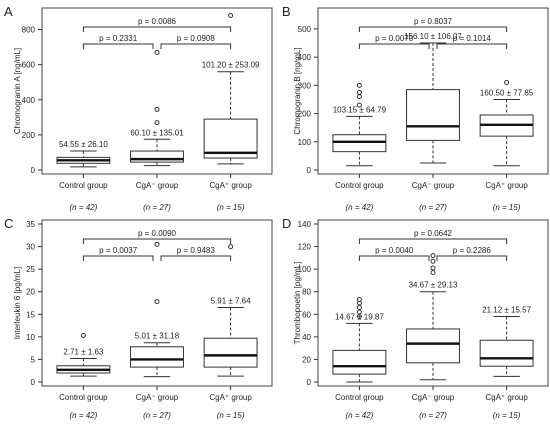 This screenshot has height=425, width=550. Describe the element at coordinates (30, 247) in the screenshot. I see `y-tick-label: 30` at that location.